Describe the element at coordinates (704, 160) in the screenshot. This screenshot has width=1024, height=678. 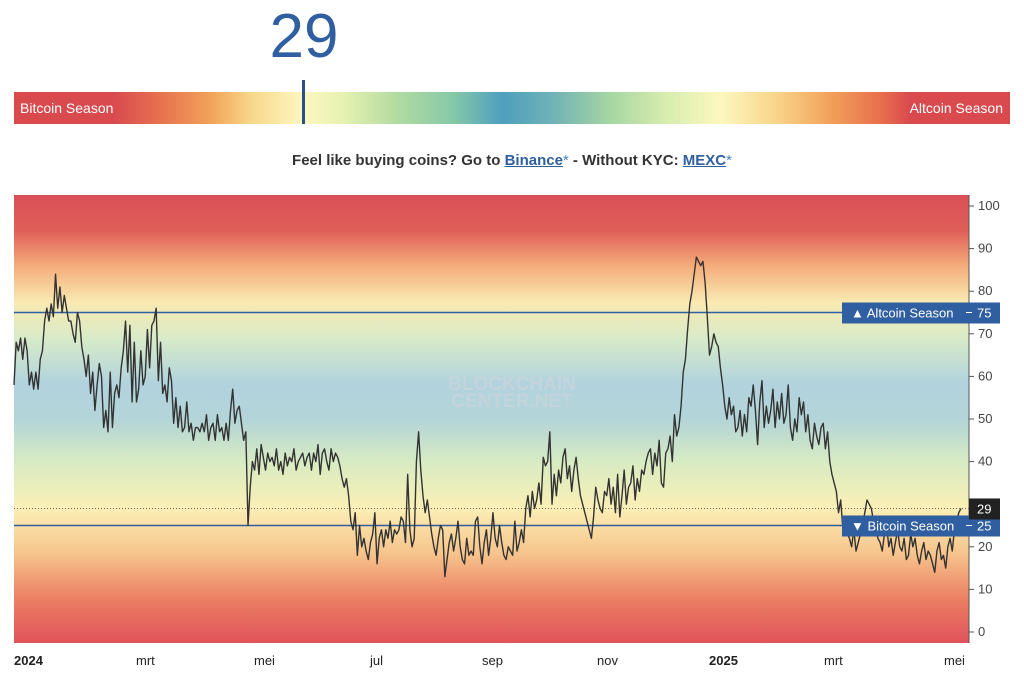
I see `mexc-link: MEXC` at that location.